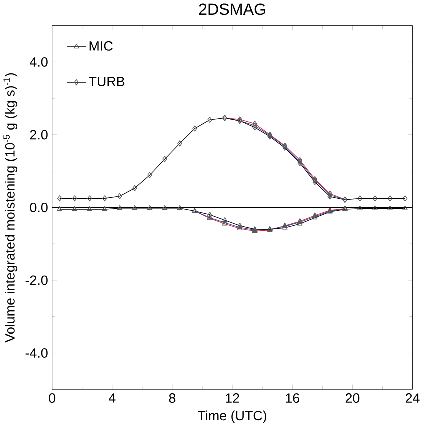 Image resolution: width=424 pixels, height=427 pixels. I want to click on x-axis-title: Time (UTC), so click(232, 417).